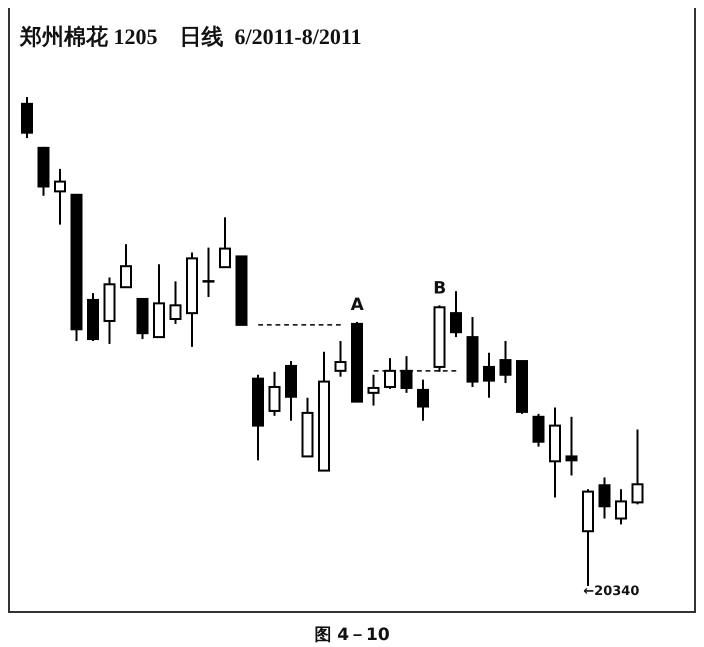  I want to click on annotation: B, so click(439, 288).